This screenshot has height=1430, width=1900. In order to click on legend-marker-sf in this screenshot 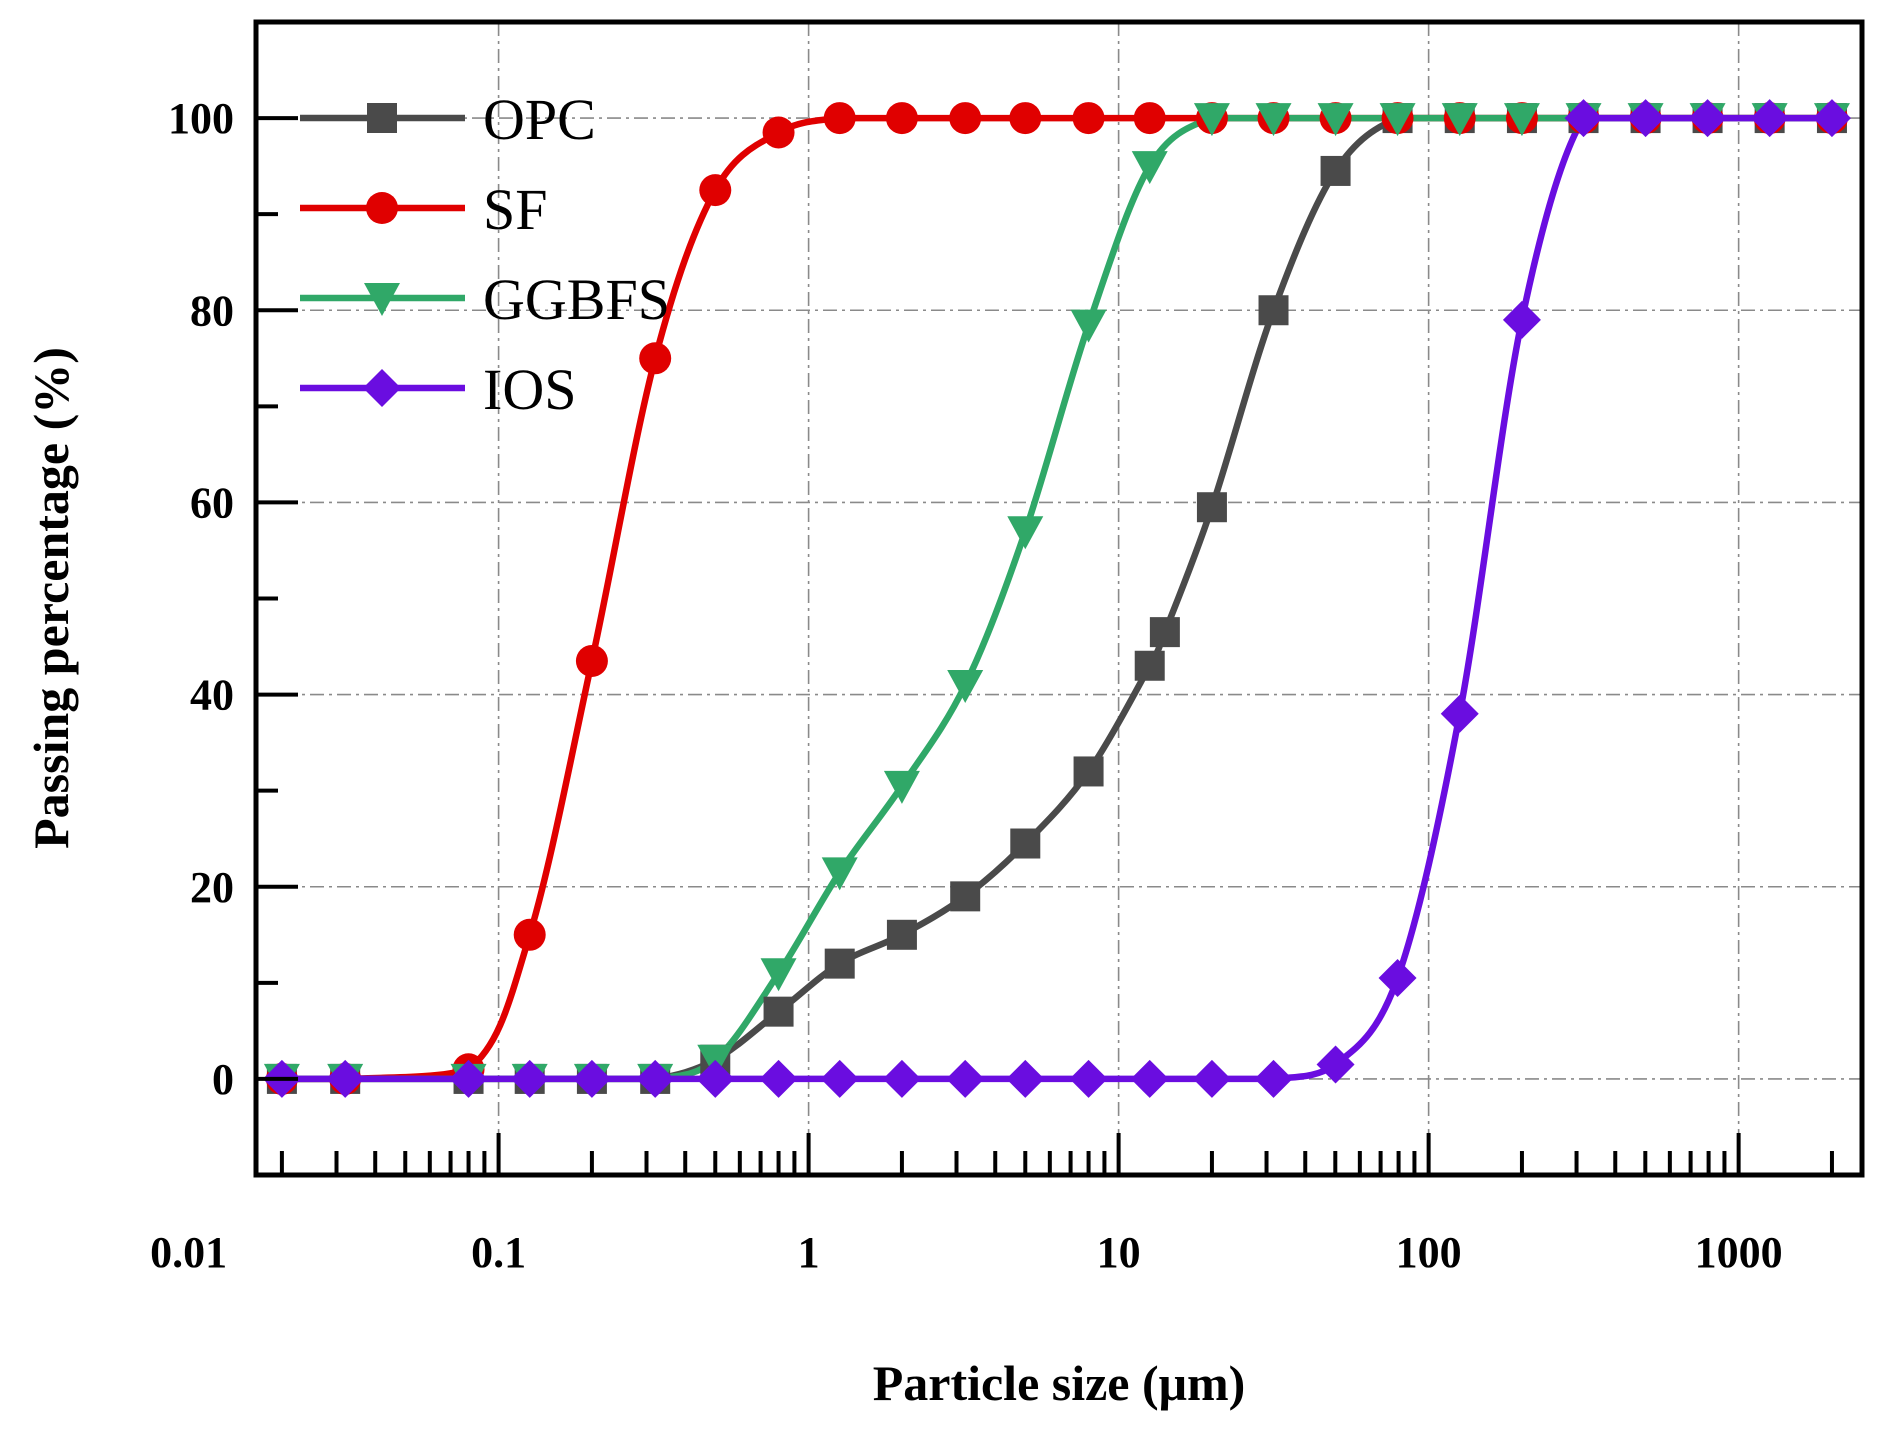, I will do `click(382, 208)`.